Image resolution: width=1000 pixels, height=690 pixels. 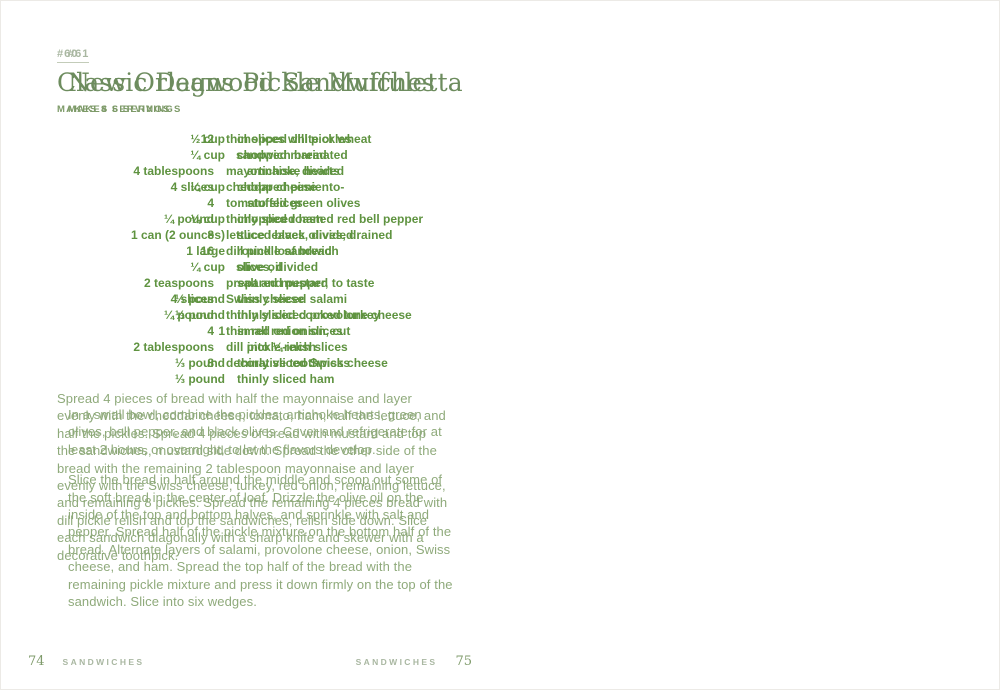 I want to click on ingredient-text: thinly sliced provolone cheese, so click(x=324, y=315).